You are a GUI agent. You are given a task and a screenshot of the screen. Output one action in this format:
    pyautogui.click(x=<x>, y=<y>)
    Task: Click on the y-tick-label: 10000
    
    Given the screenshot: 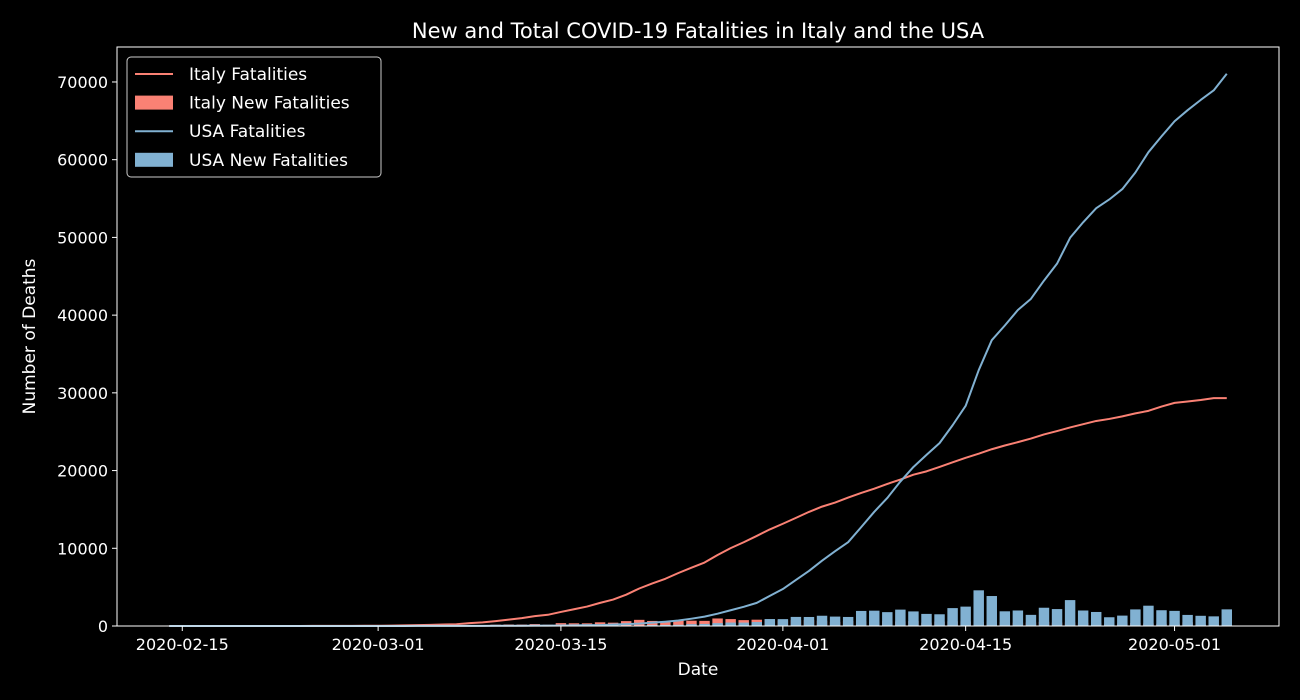 What is the action you would take?
    pyautogui.click(x=82, y=548)
    